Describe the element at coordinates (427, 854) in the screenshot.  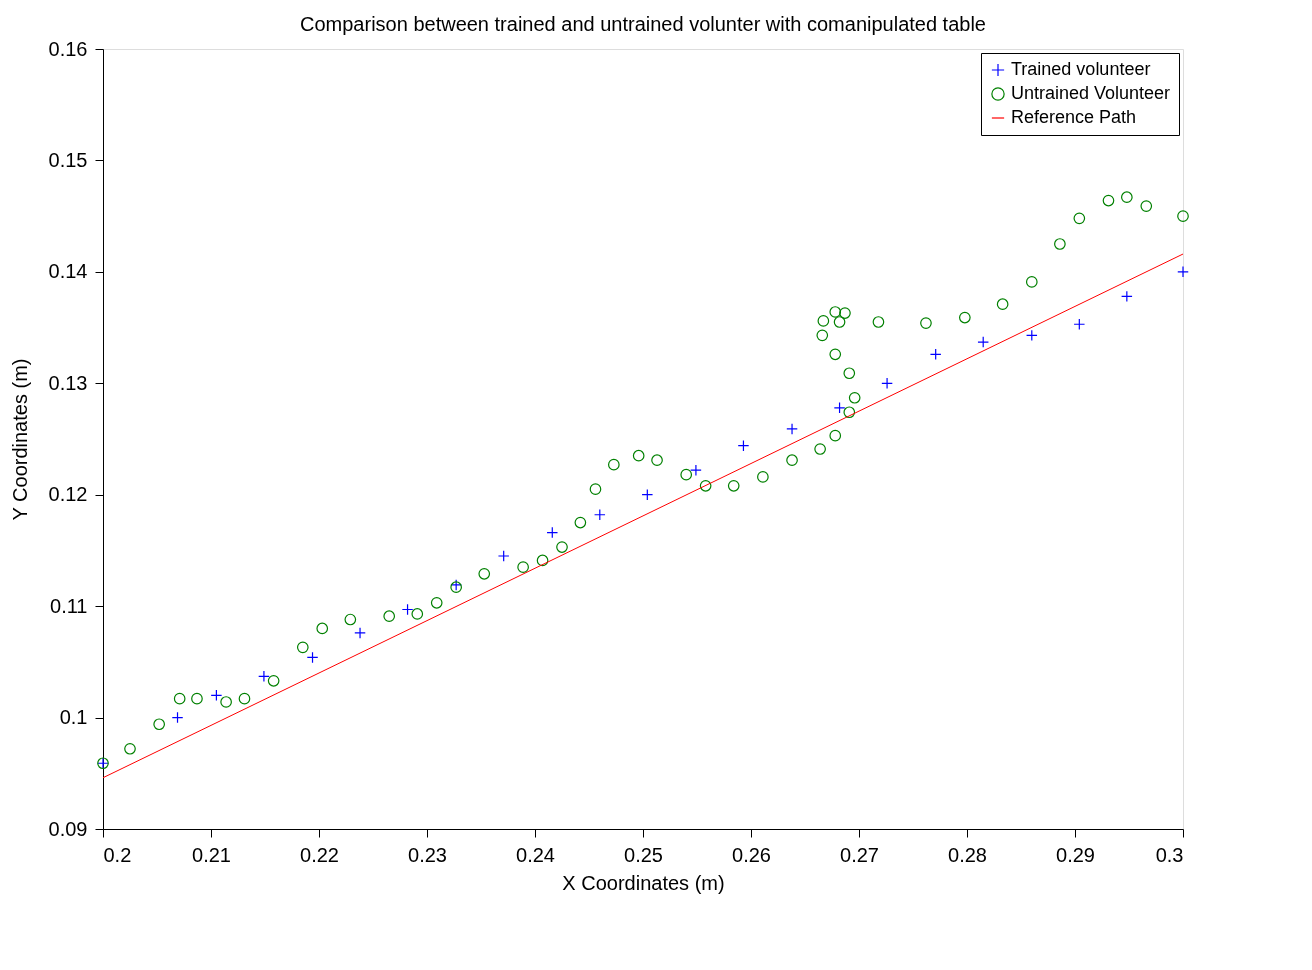
I see `x-tick-label: 0.23` at that location.